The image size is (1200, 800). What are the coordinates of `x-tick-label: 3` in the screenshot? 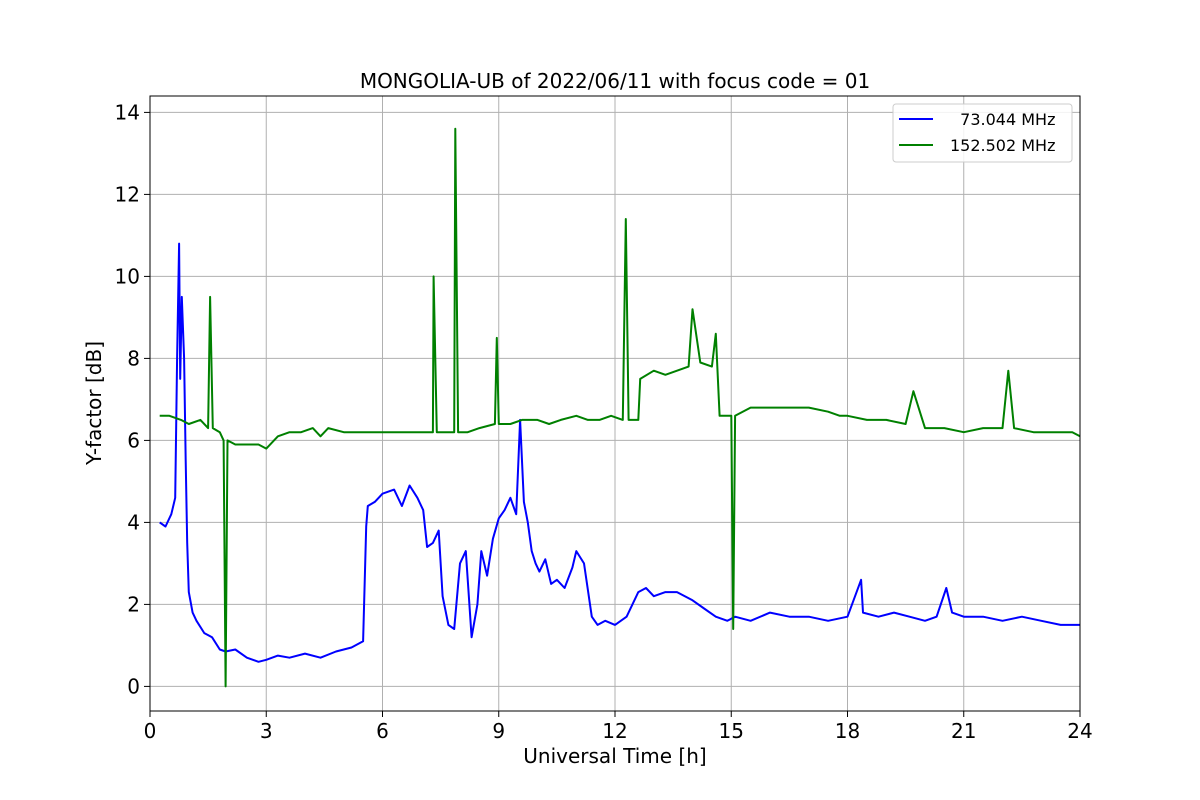 It's located at (266, 731).